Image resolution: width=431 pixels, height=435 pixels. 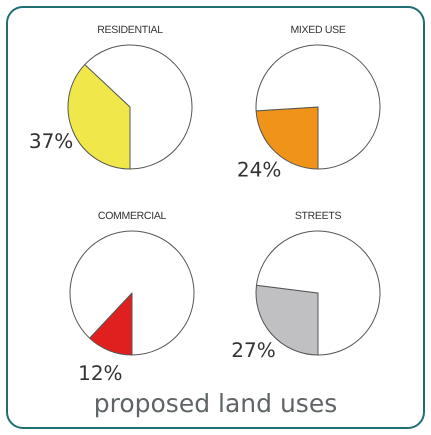 I want to click on data-label: 37%, so click(x=51, y=141).